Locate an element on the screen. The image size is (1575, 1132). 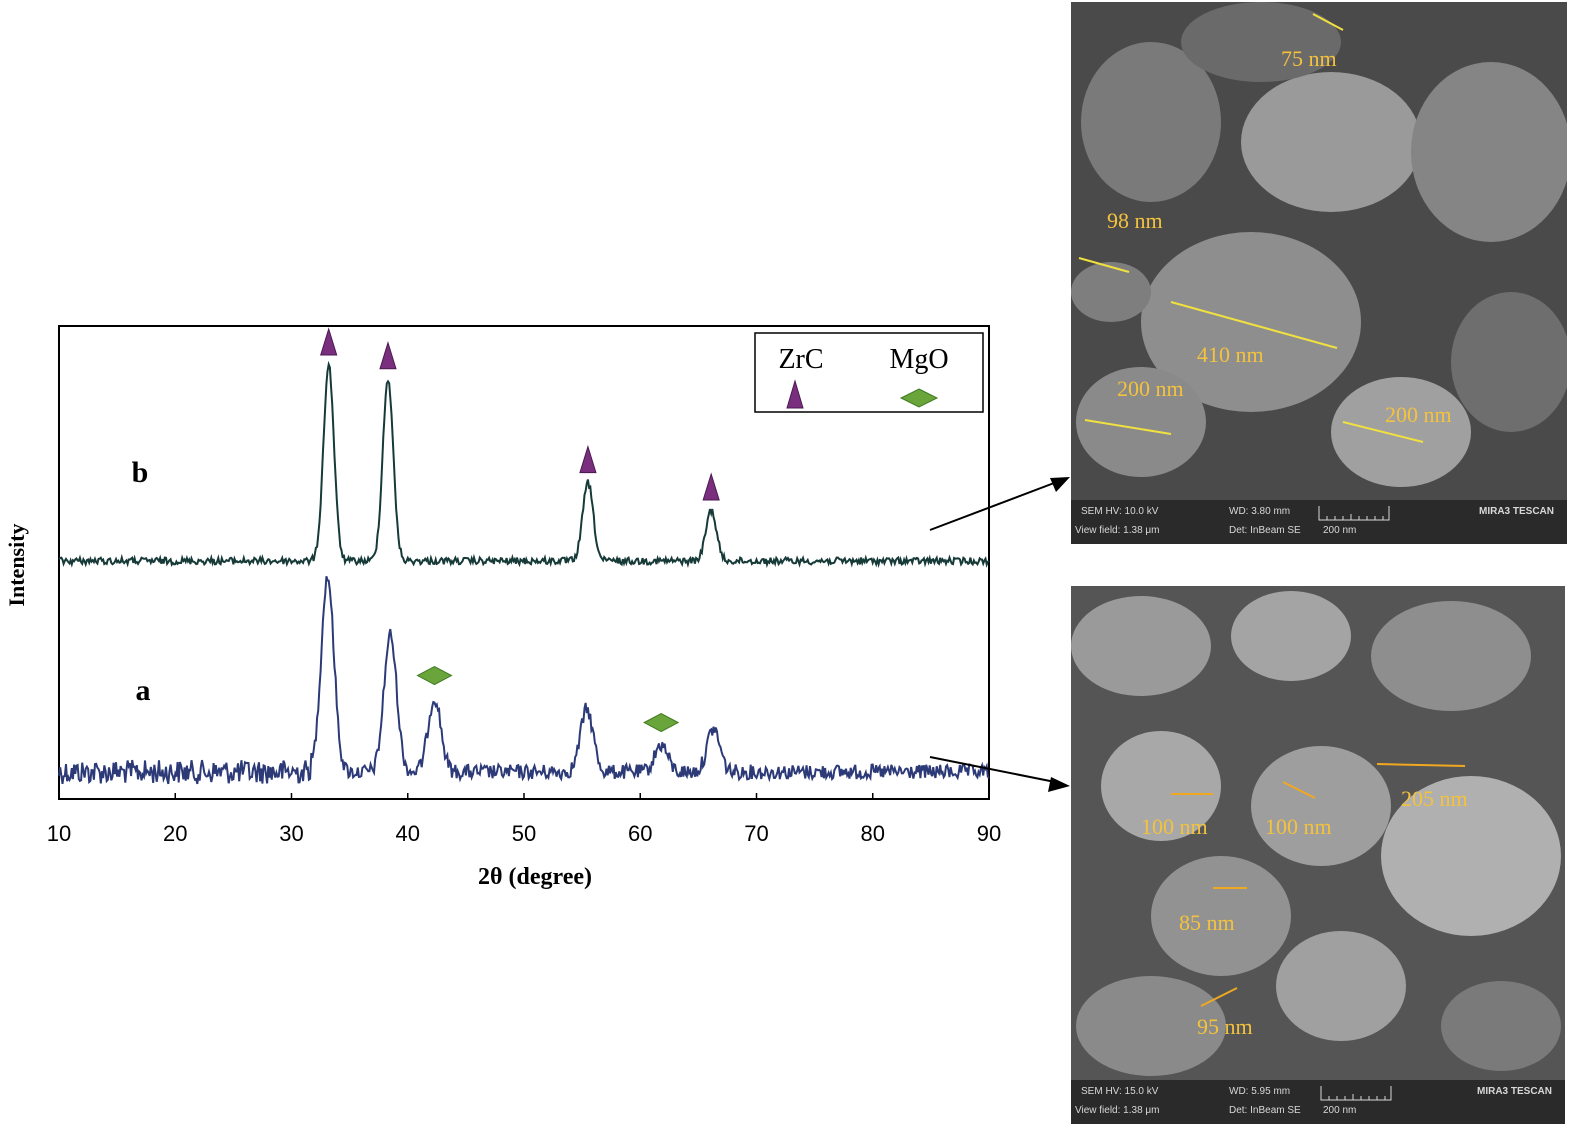
x-tick-label: 40 is located at coordinates (408, 833).